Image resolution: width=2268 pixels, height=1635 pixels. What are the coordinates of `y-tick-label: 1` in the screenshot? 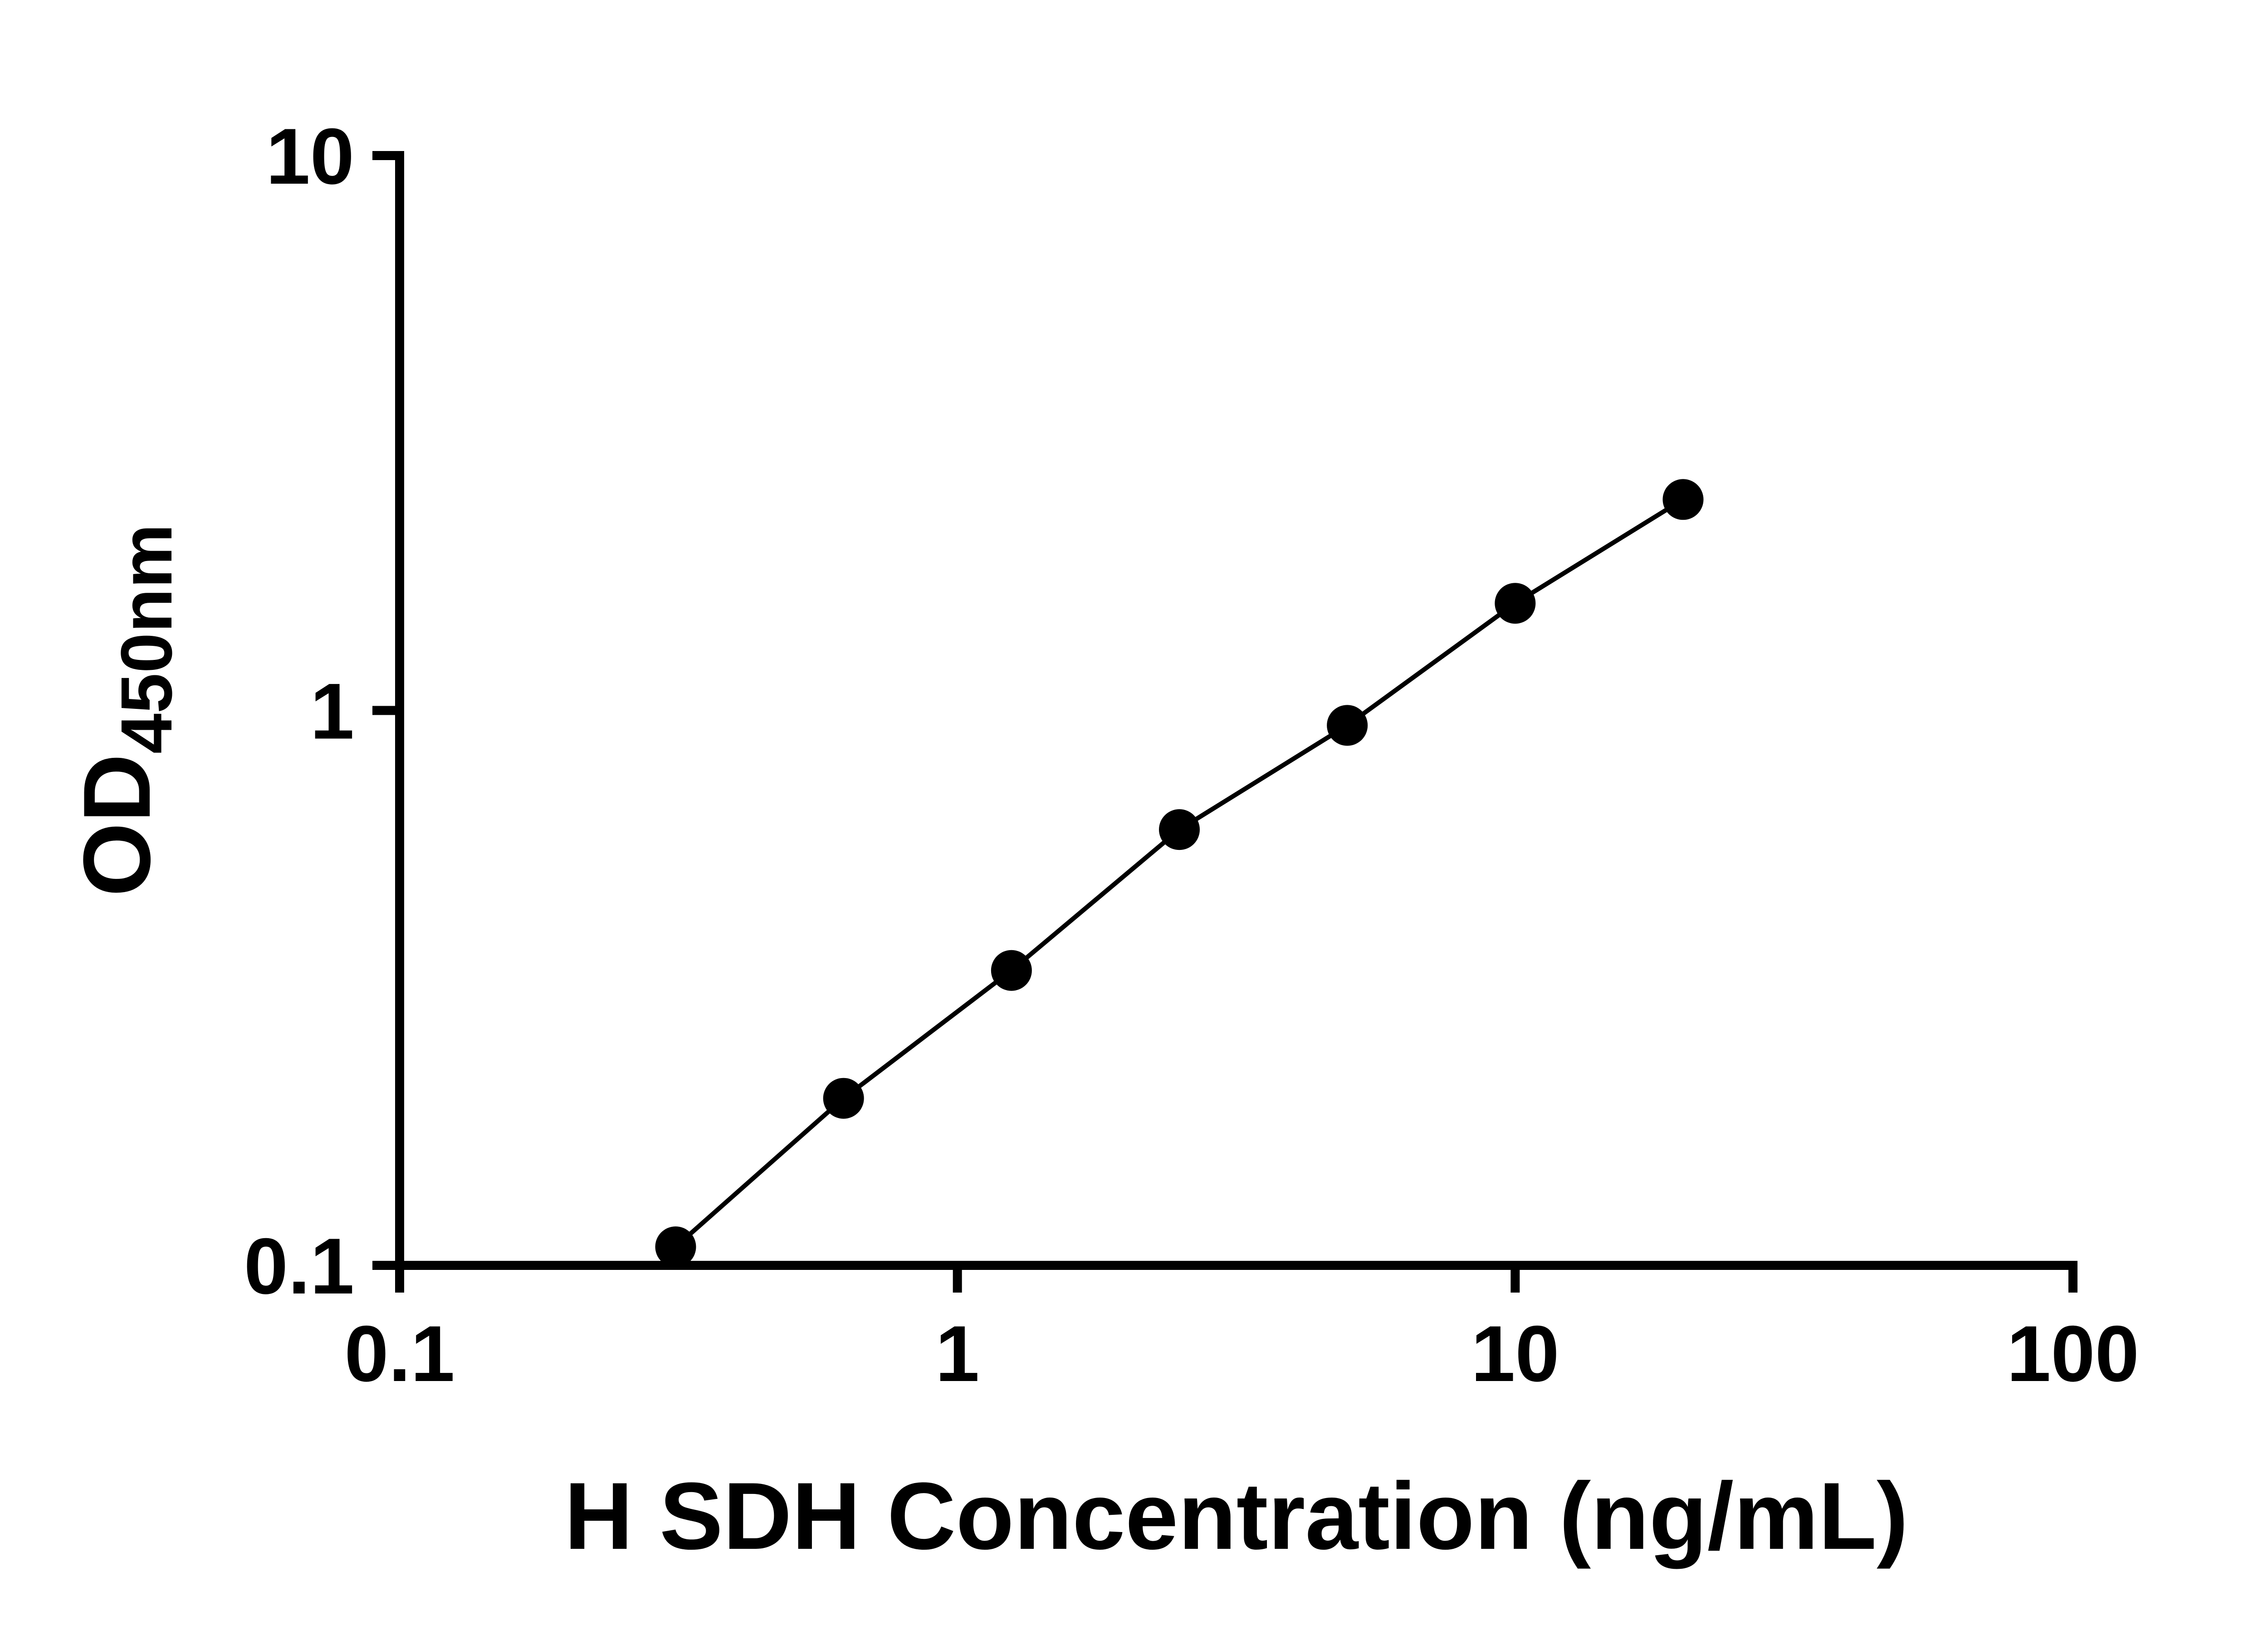 It's located at (332, 712).